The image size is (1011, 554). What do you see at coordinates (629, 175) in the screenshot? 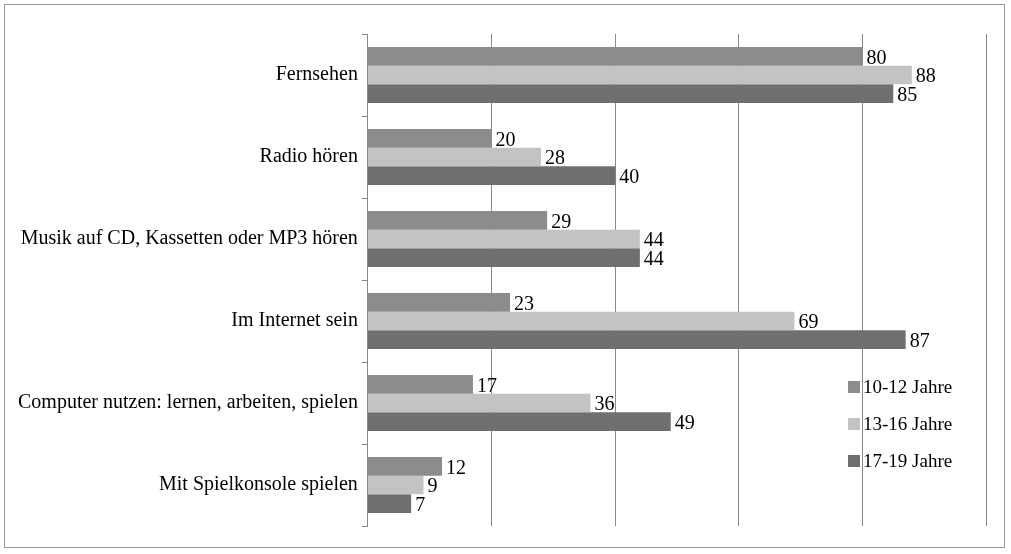
I see `data-label: 40` at bounding box center [629, 175].